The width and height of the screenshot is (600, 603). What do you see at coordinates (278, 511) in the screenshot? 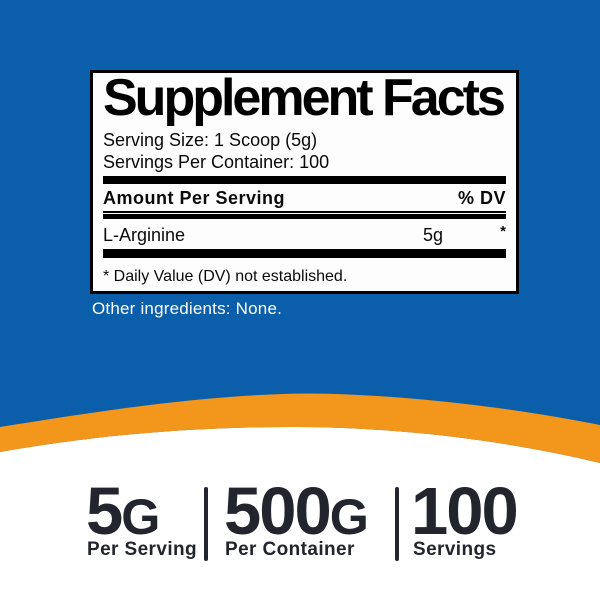
I see `stat-value: 500` at bounding box center [278, 511].